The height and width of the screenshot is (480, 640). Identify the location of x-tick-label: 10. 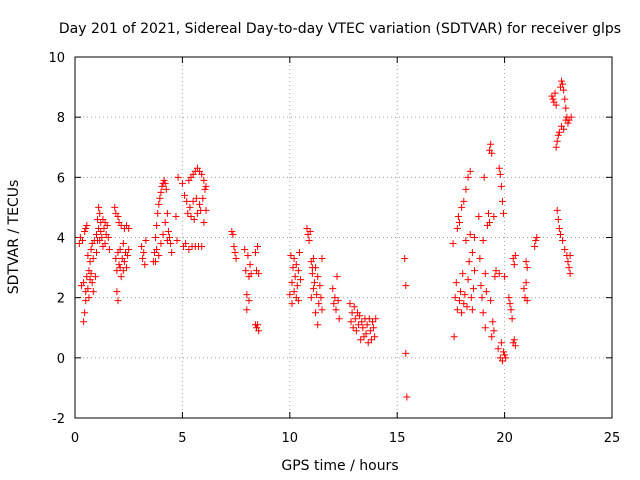
(290, 438).